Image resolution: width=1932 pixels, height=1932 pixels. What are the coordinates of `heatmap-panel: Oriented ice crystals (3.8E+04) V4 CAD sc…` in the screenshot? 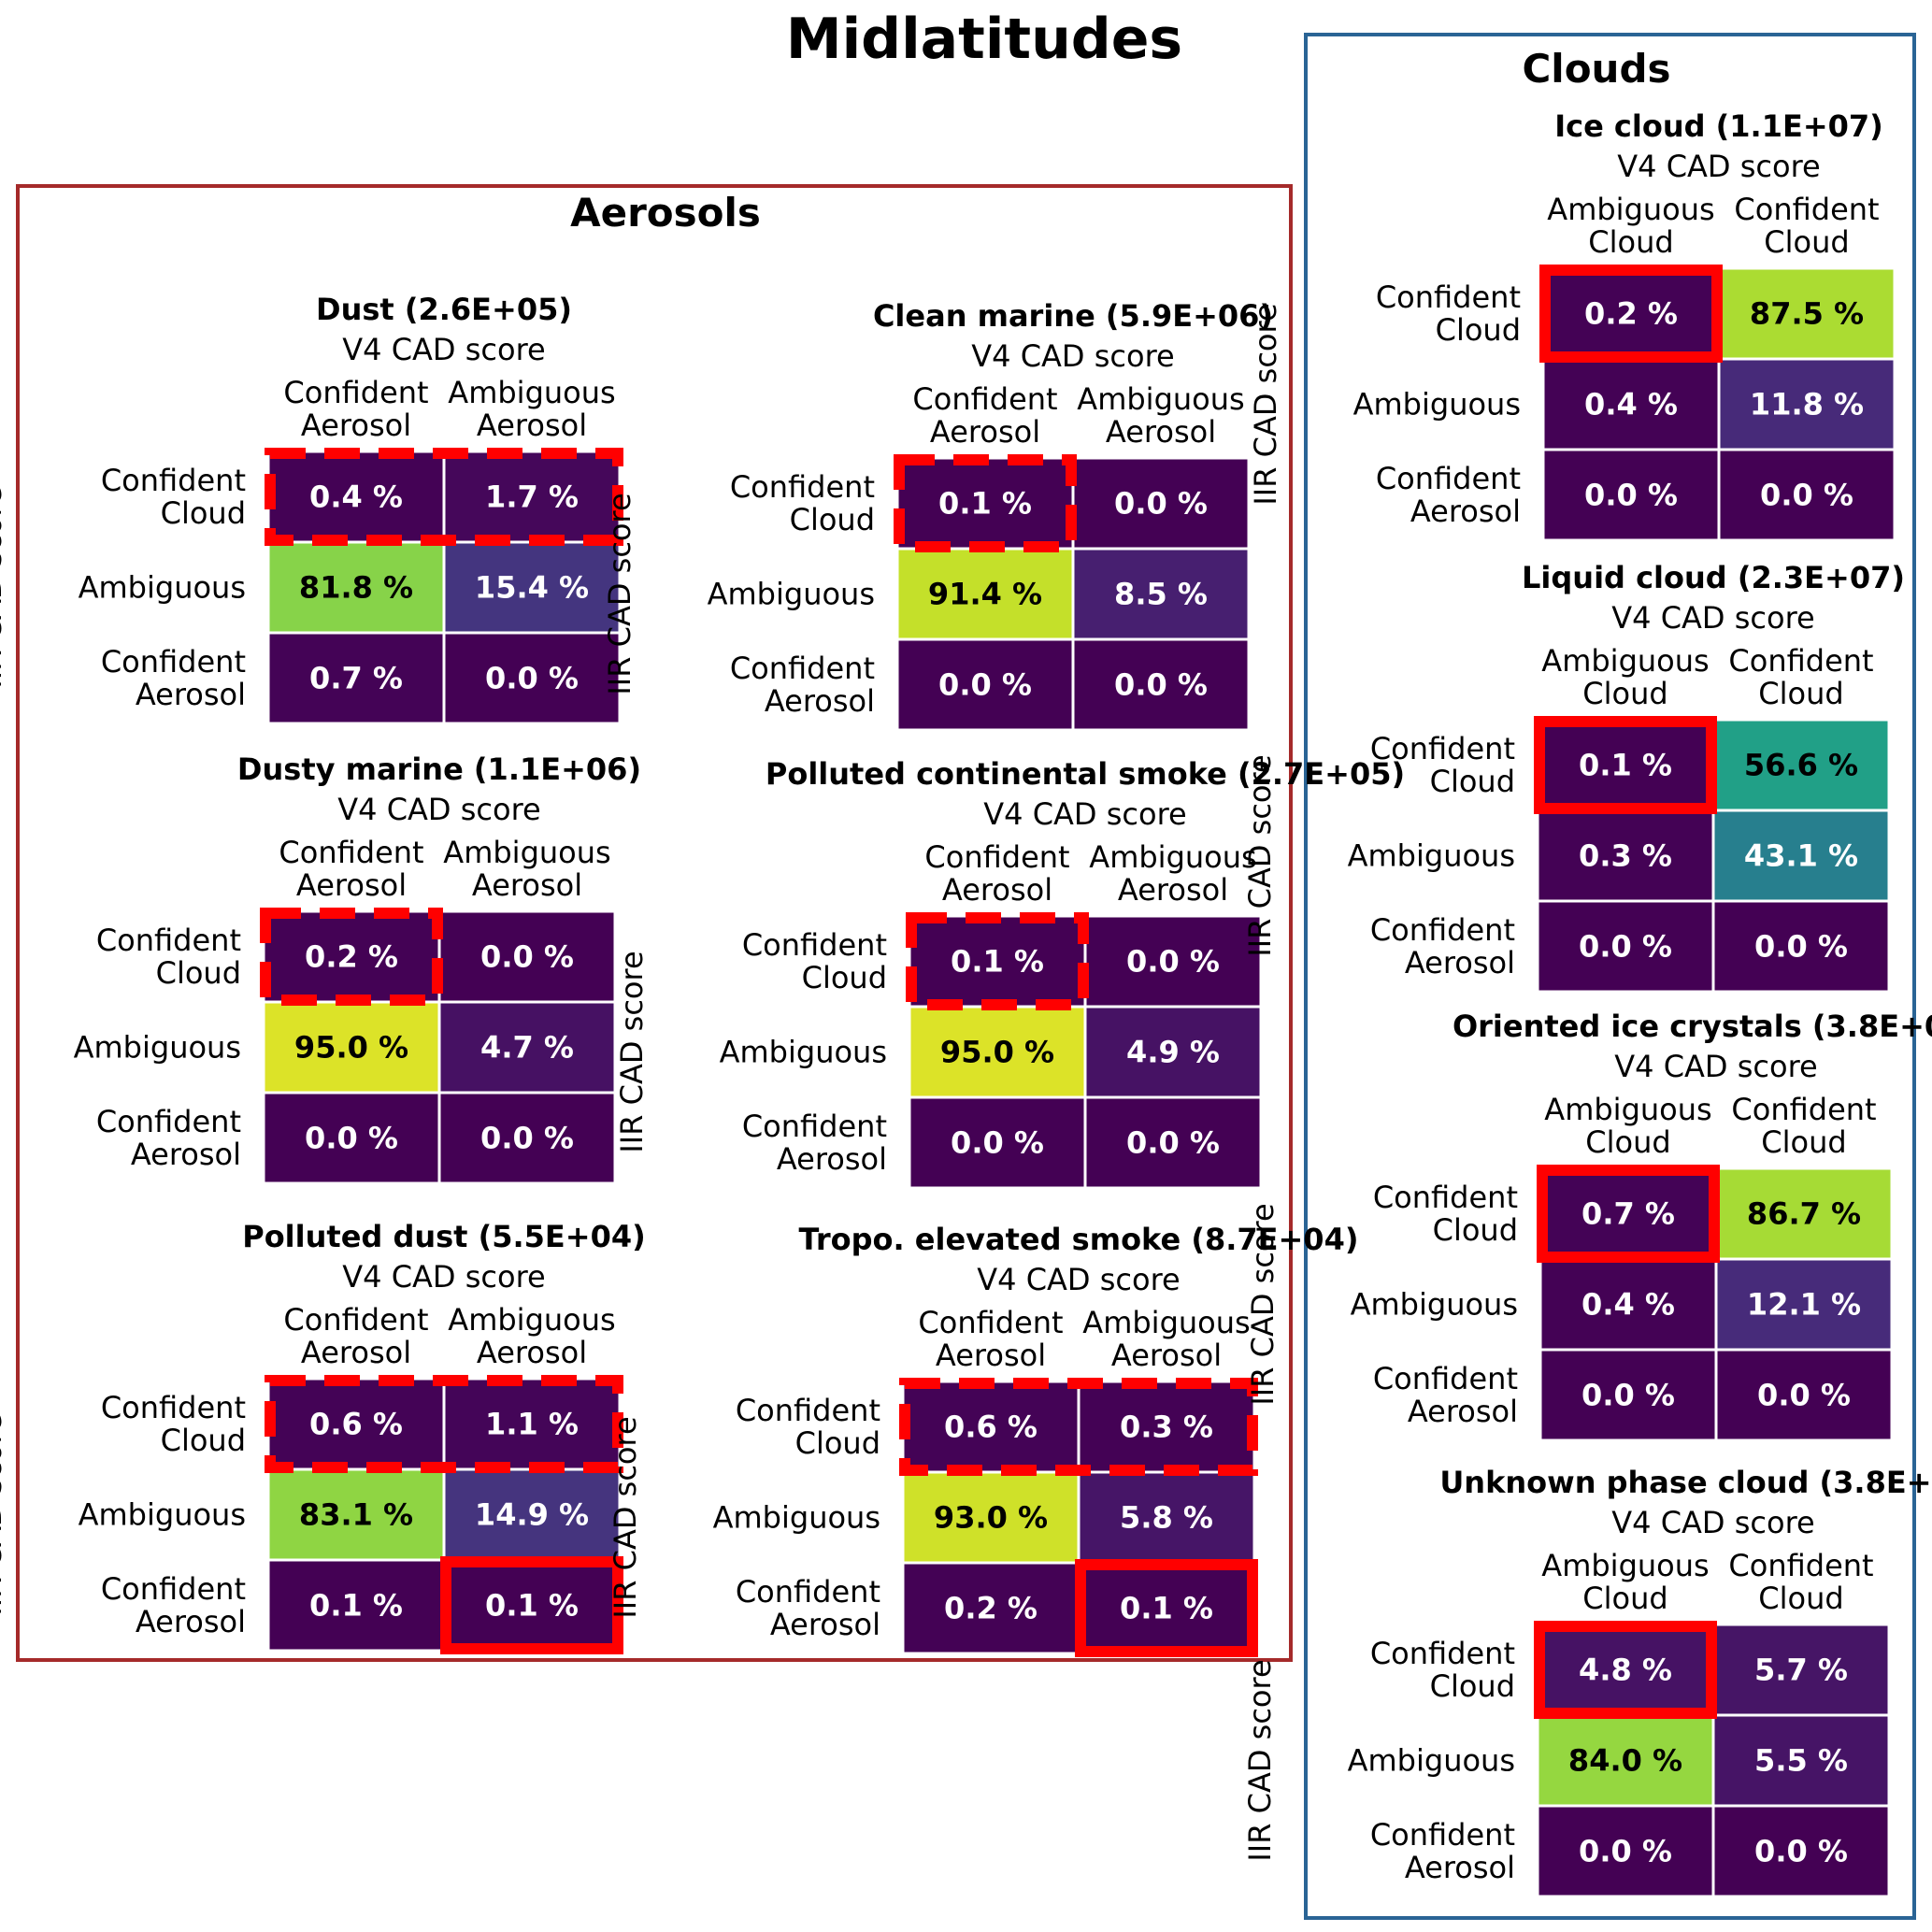 It's located at (1588, 1225).